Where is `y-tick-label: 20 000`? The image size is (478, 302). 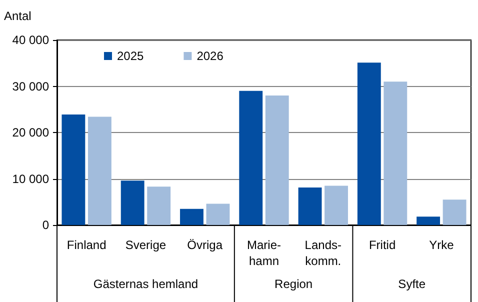 y-tick-label: 20 000 is located at coordinates (31, 133).